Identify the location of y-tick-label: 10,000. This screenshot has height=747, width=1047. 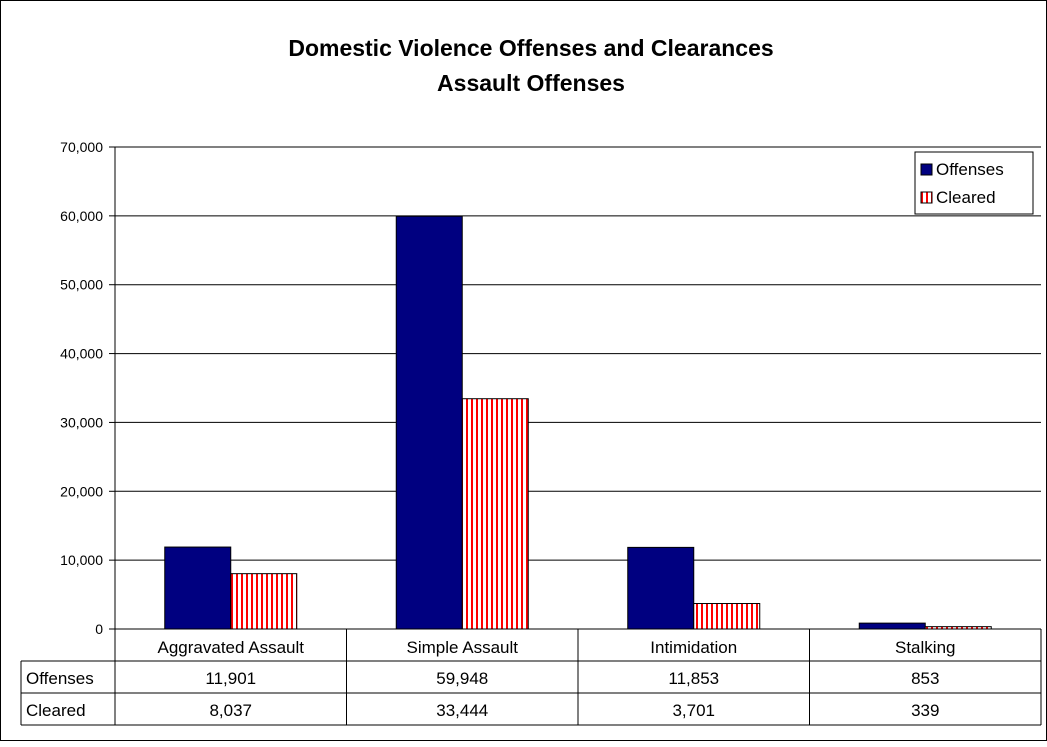
(81, 560).